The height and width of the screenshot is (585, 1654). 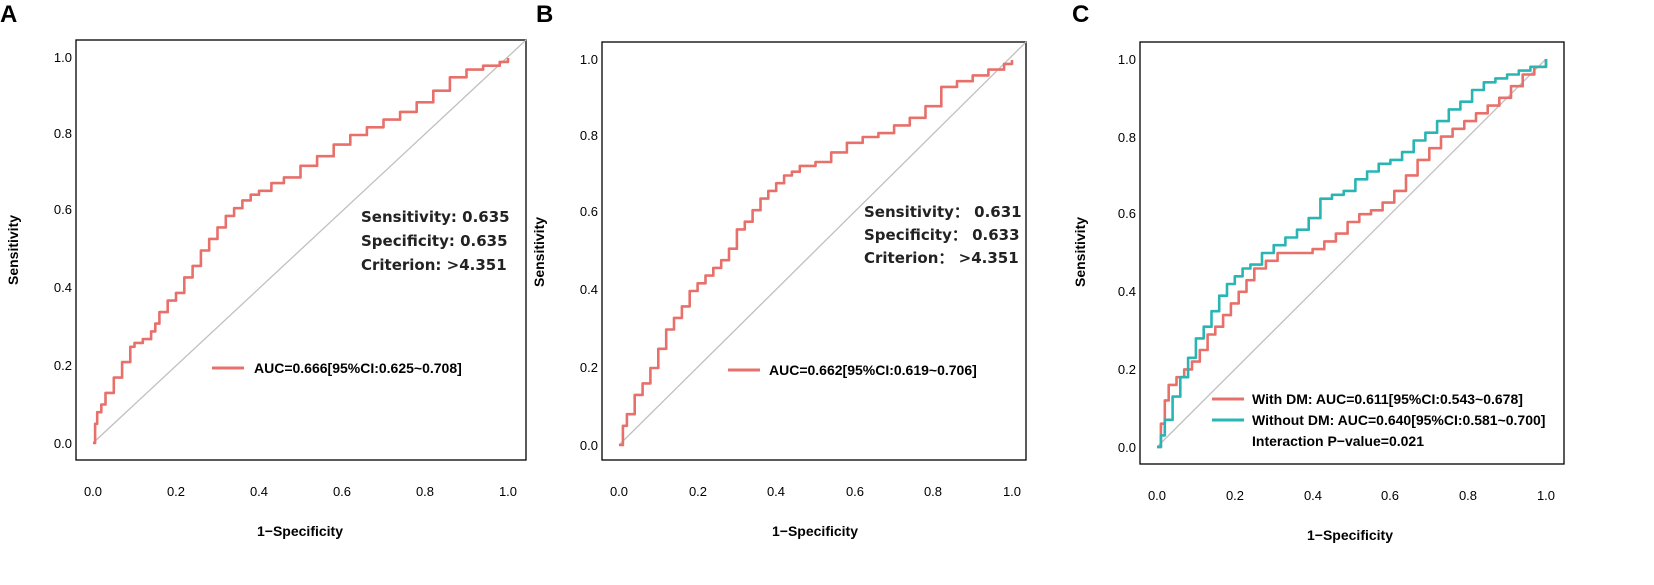 I want to click on panel-b-y-axis-title: Sensitivity, so click(x=539, y=252).